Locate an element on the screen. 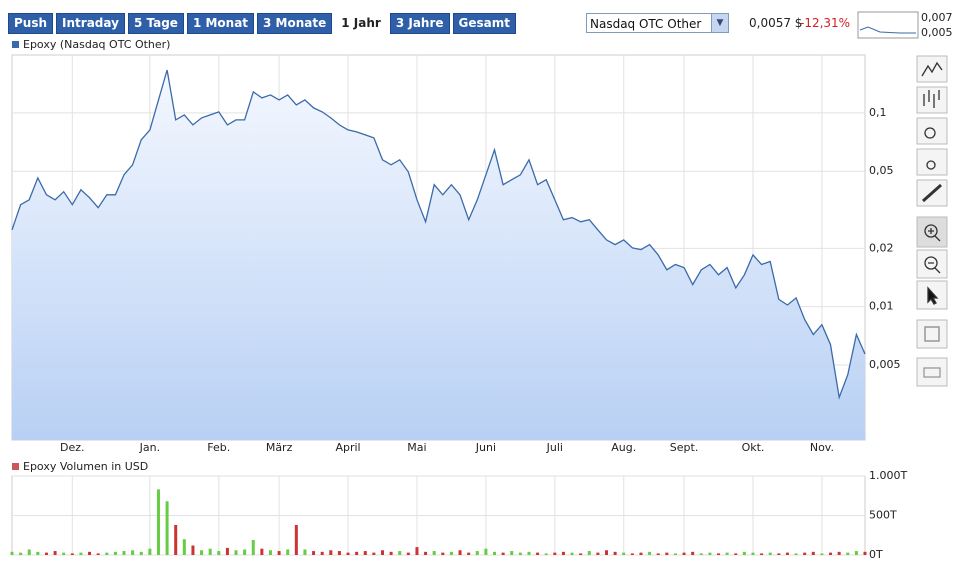 Image resolution: width=953 pixels, height=572 pixels. y-tick-label: 0,02 is located at coordinates (881, 247).